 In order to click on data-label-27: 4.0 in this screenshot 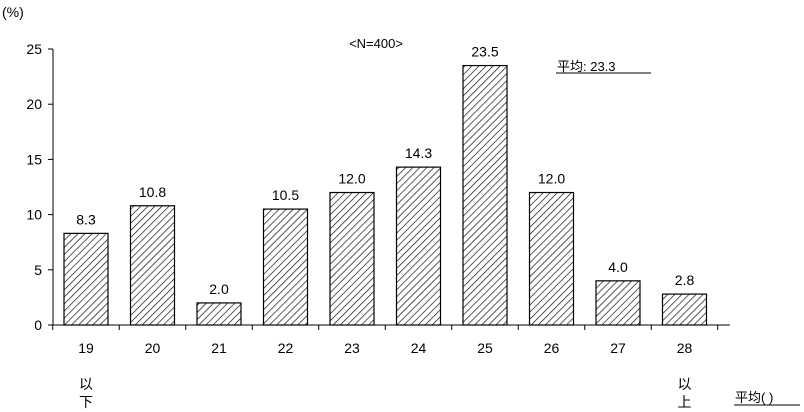, I will do `click(618, 267)`.